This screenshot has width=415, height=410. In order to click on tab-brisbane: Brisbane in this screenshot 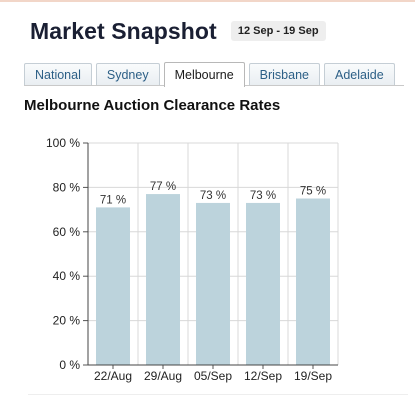, I will do `click(284, 74)`.